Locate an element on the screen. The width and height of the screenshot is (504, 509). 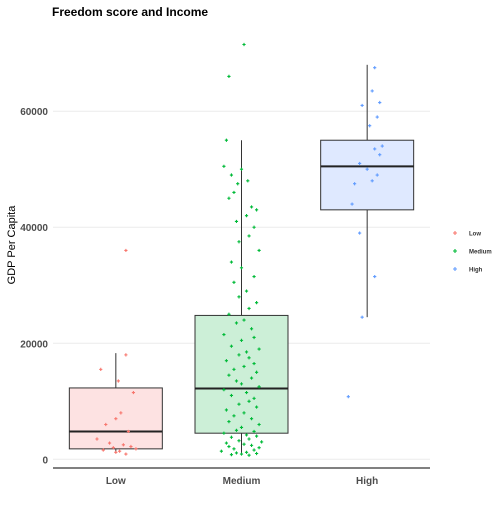
y-axis-label: GDP Per Capita is located at coordinates (12, 245).